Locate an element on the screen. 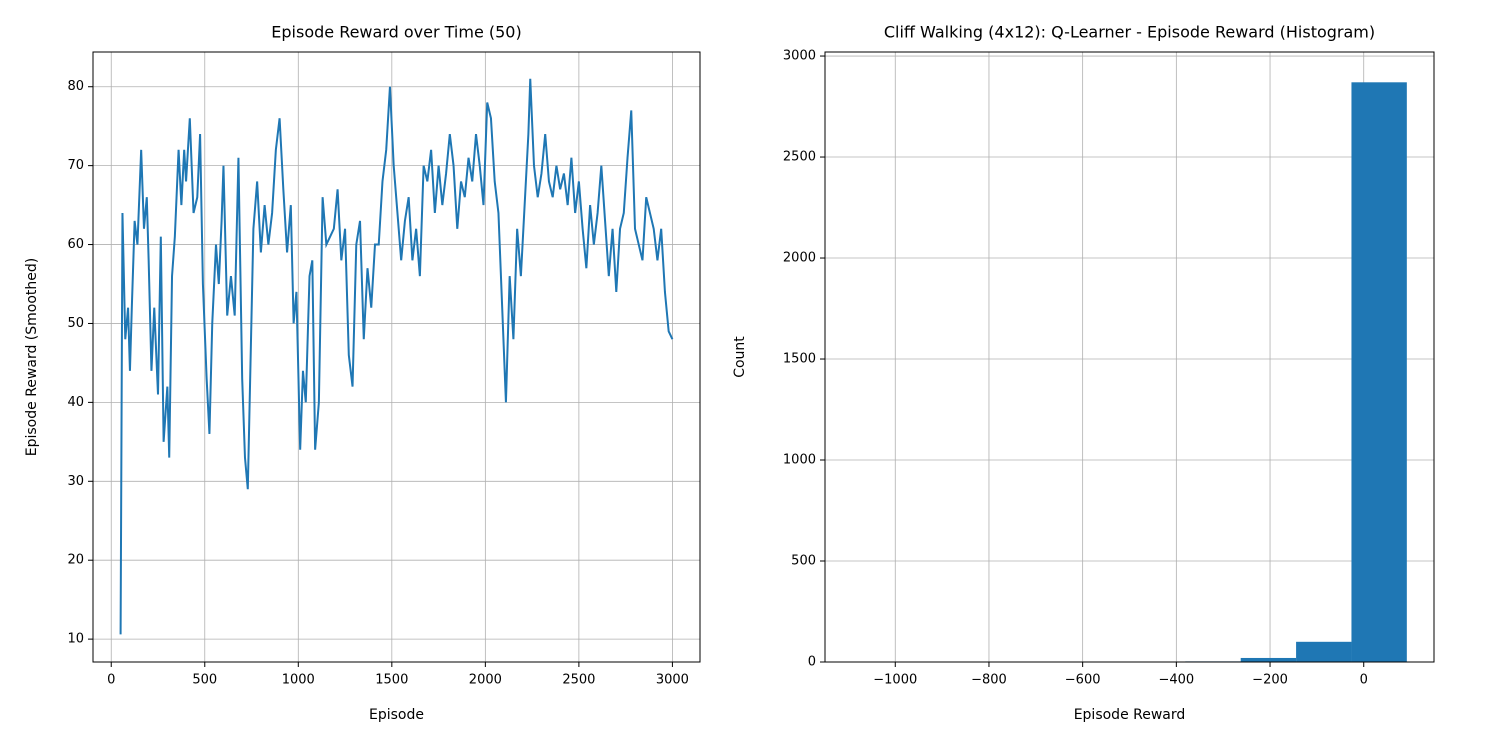 The image size is (1500, 750). x-tick-label: −200 is located at coordinates (1270, 680).